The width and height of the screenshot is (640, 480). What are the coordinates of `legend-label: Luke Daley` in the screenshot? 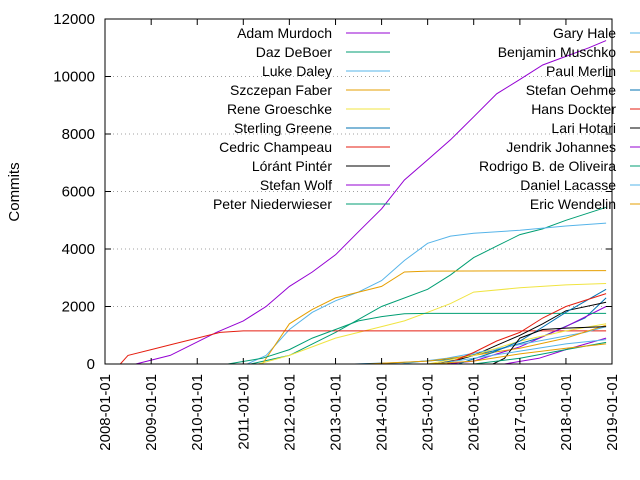 It's located at (297, 71).